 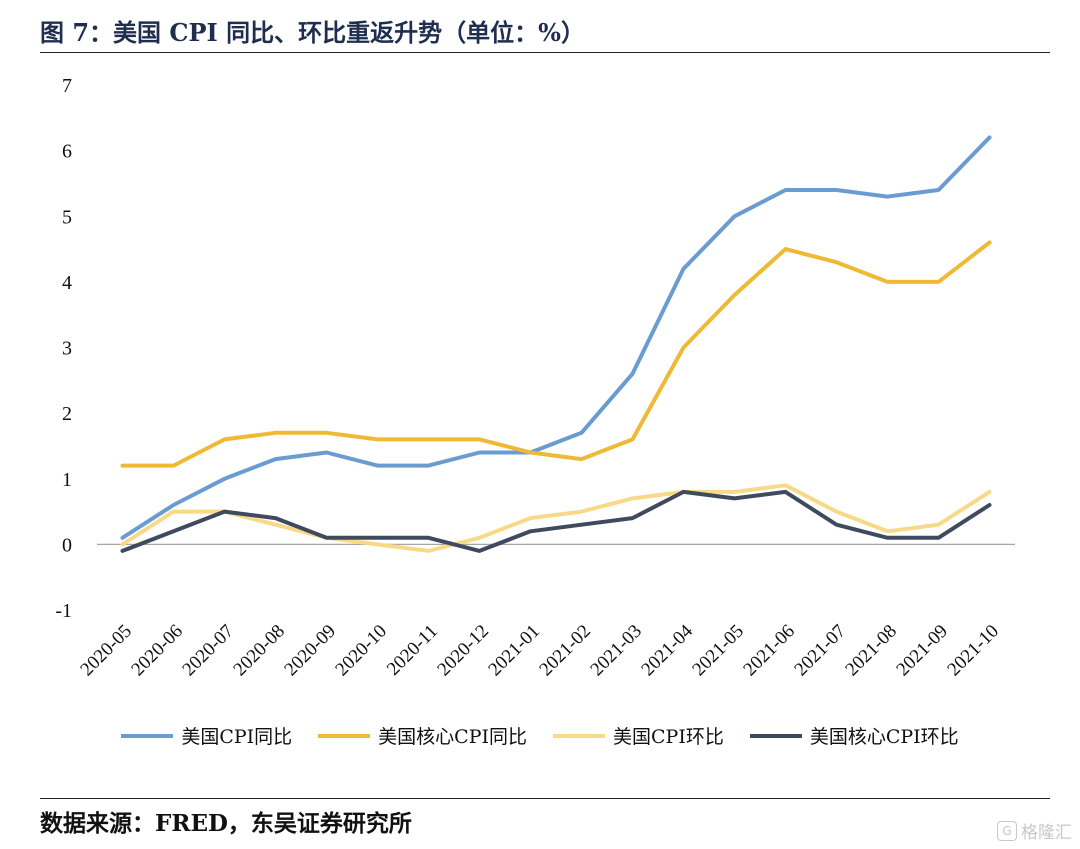 I want to click on x-tick-label: 2021-04, so click(x=667, y=650).